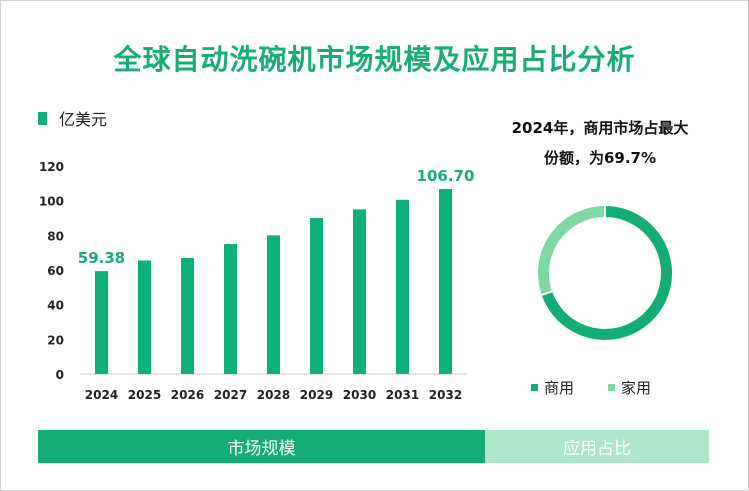 The image size is (749, 491). I want to click on x-tick-label: 2026, so click(187, 395).